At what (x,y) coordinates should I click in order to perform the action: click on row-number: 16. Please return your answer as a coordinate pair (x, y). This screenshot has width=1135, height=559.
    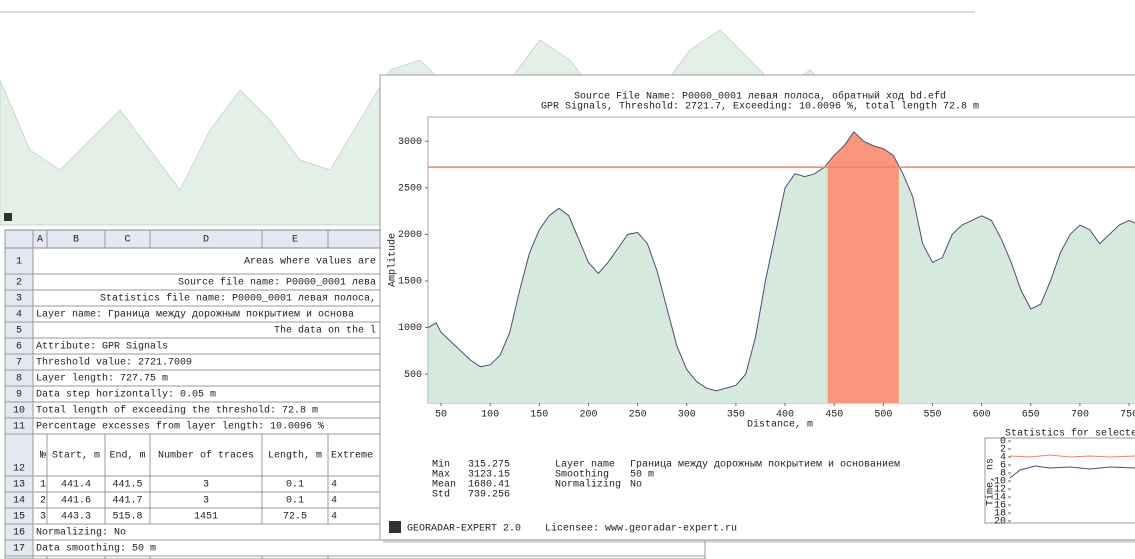
    Looking at the image, I should click on (19, 533).